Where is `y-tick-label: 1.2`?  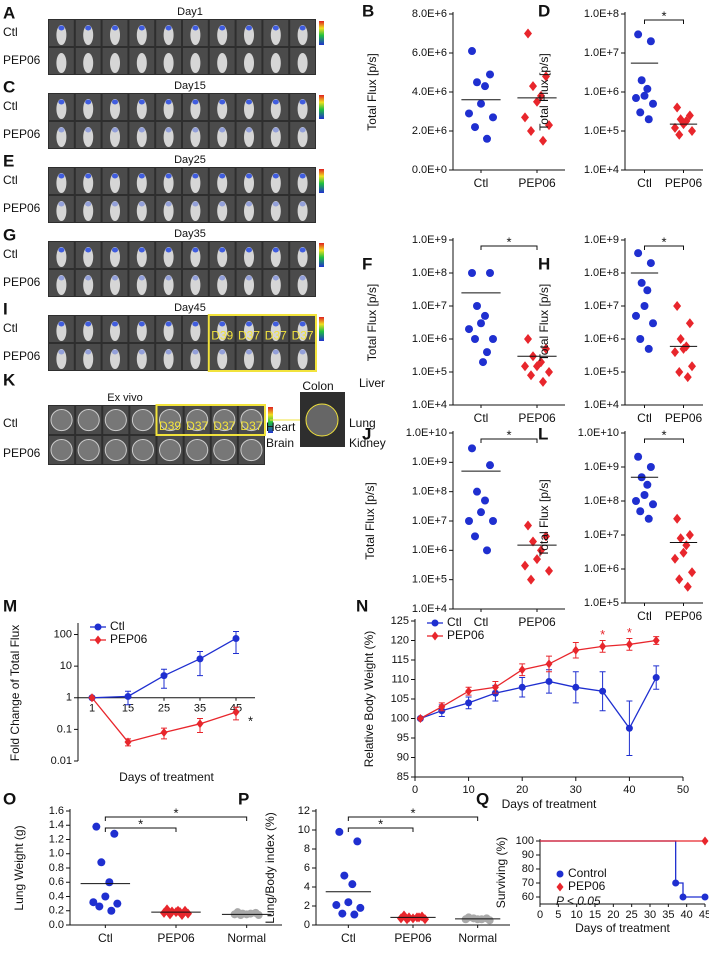 y-tick-label: 1.2 is located at coordinates (56, 839).